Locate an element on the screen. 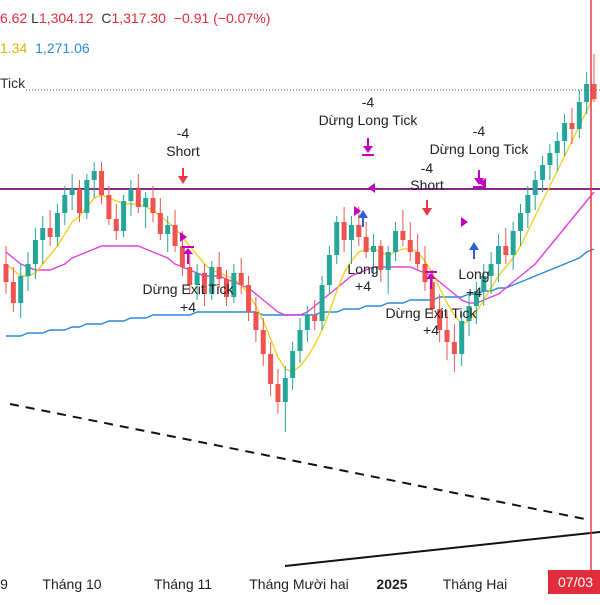  legend-ma-partial: 1.34 is located at coordinates (14, 48).